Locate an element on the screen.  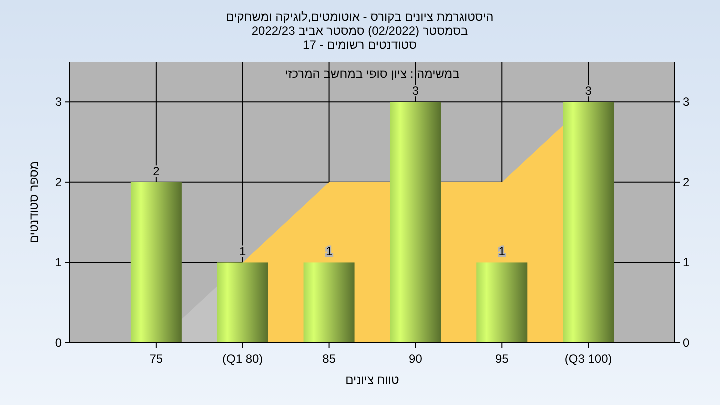
y2-tick-label: 2 is located at coordinates (686, 182).